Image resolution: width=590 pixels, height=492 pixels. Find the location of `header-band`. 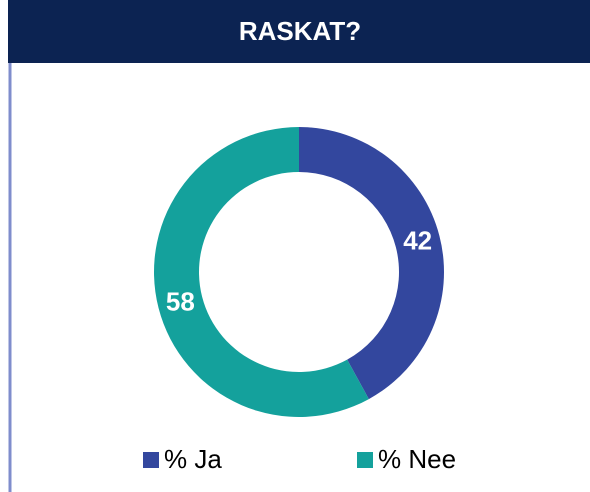

header-band is located at coordinates (299, 31).